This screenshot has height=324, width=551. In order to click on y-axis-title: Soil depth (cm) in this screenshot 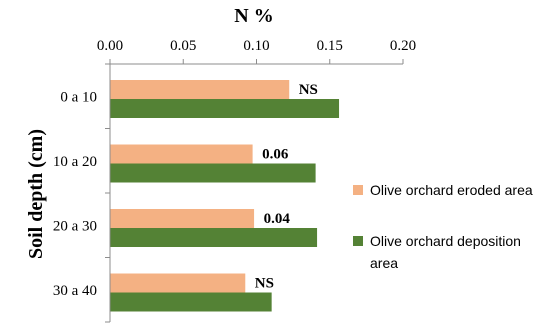, I will do `click(36, 194)`.